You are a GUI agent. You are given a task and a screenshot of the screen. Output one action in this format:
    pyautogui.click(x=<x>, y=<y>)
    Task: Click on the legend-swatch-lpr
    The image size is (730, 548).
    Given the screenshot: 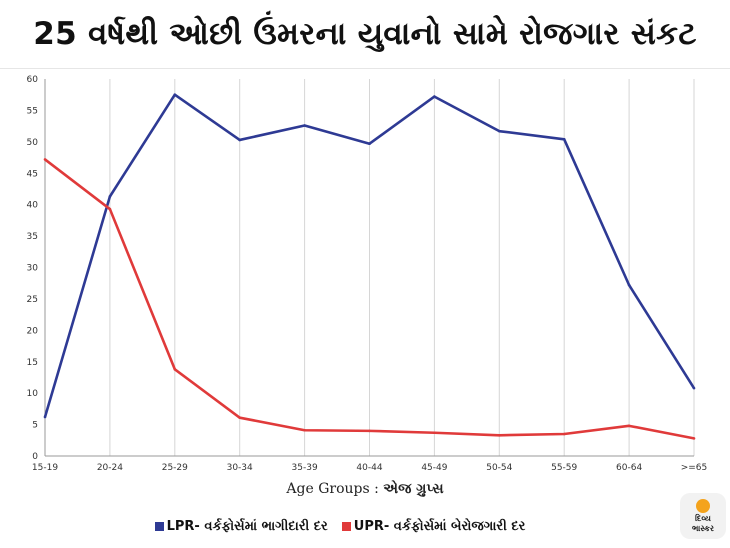 What is the action you would take?
    pyautogui.click(x=159, y=526)
    